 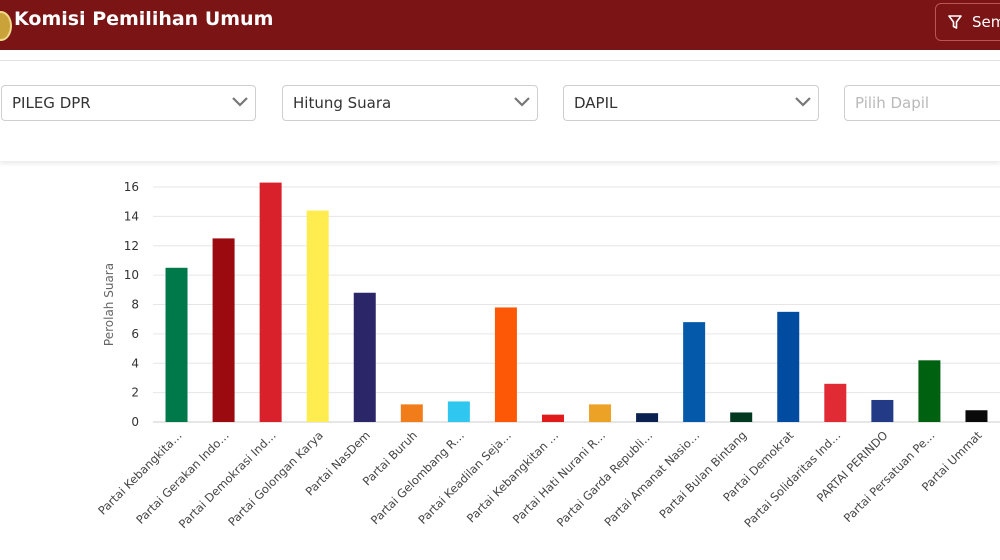 I want to click on region-level-select: DAPIL, so click(x=691, y=103).